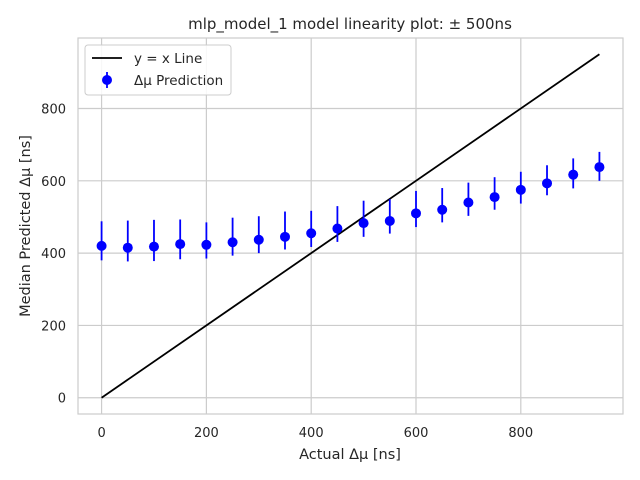  What do you see at coordinates (350, 455) in the screenshot?
I see `x-axis-label: Actual Δμ [ns]` at bounding box center [350, 455].